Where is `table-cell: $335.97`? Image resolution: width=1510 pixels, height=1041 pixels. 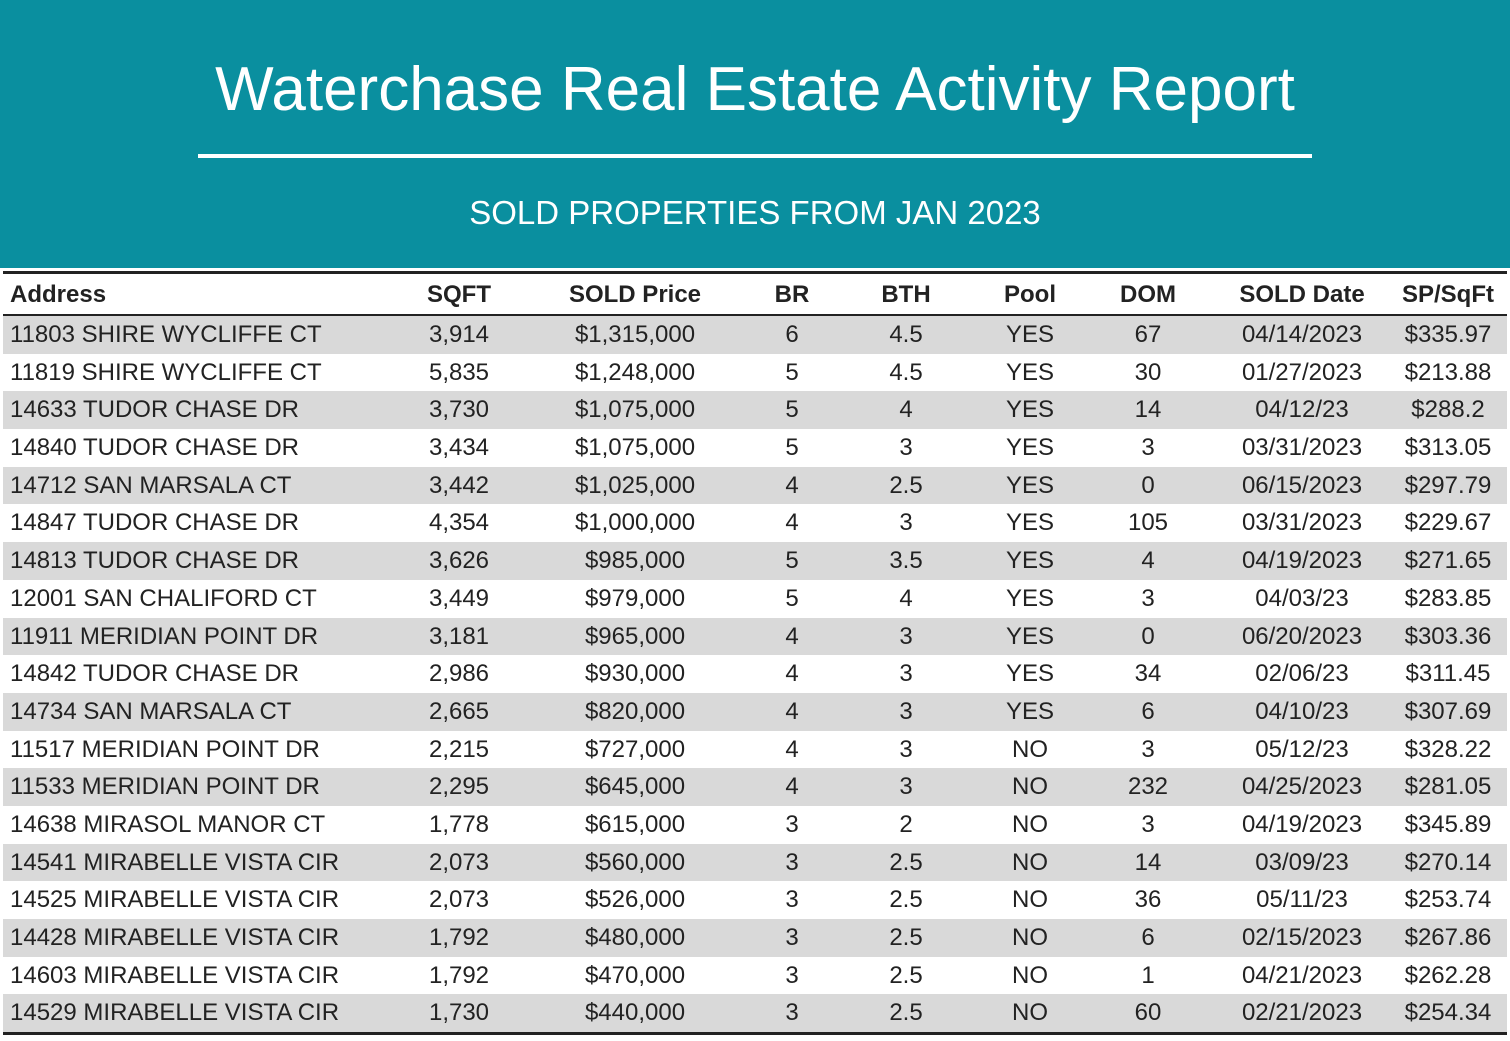
table-cell: $335.97 is located at coordinates (1448, 334).